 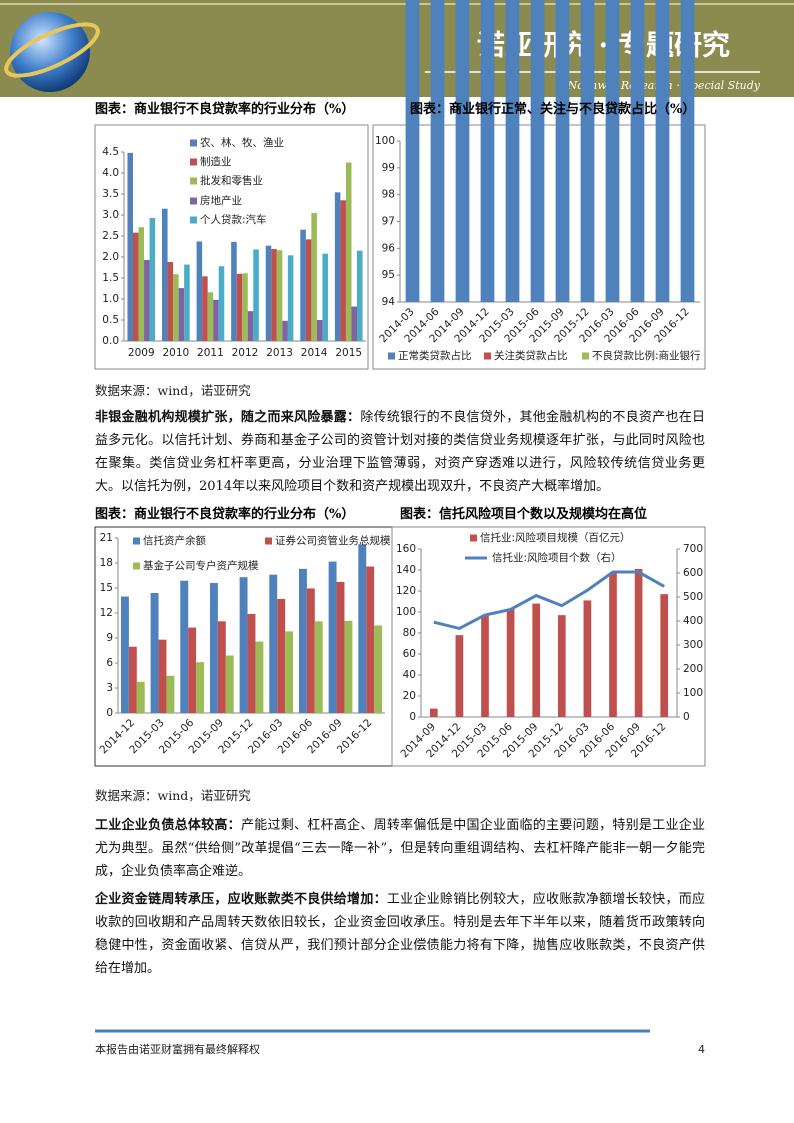 I want to click on y-tick-label: 97, so click(x=388, y=222).